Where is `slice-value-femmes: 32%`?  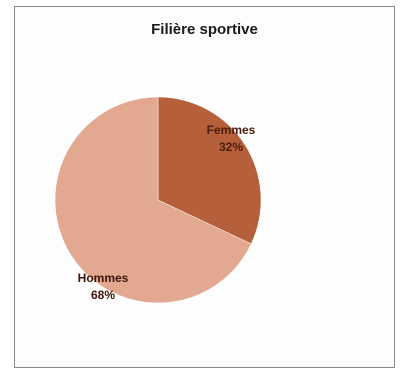
slice-value-femmes: 32% is located at coordinates (231, 147).